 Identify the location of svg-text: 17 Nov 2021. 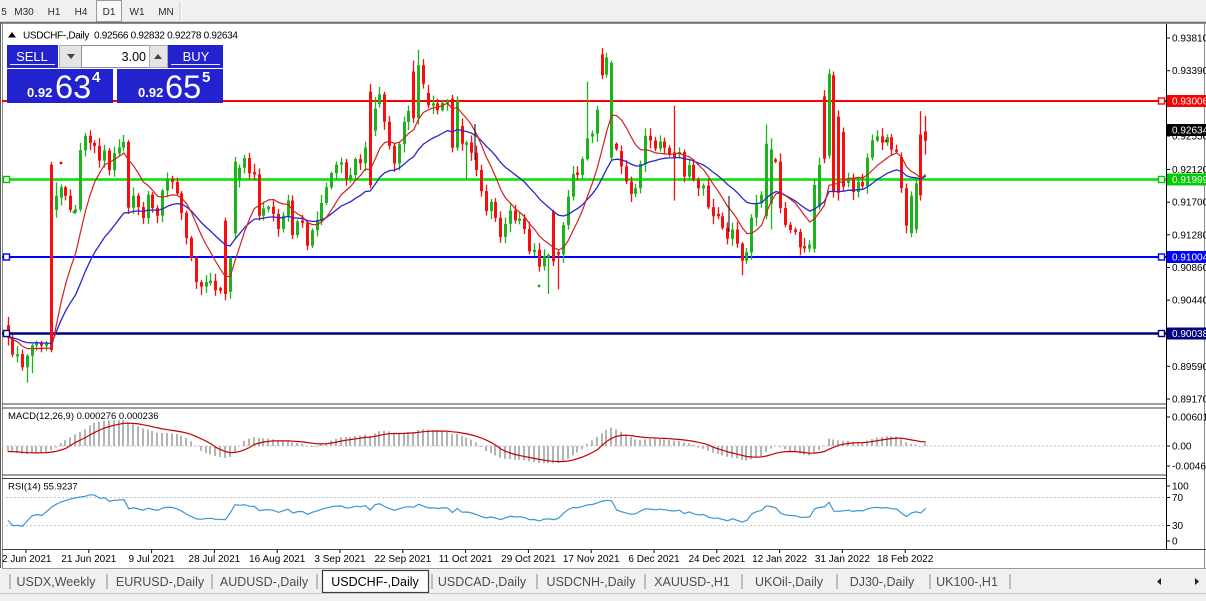
(591, 559).